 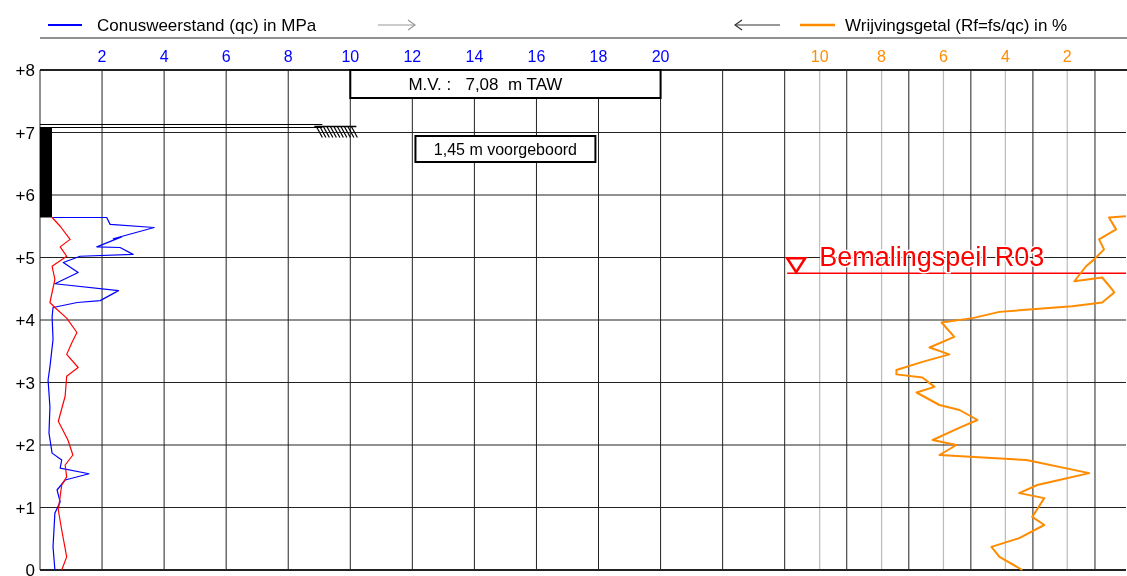 What do you see at coordinates (485, 84) in the screenshot?
I see `annotation: M.V. : 7,08 m TAW` at bounding box center [485, 84].